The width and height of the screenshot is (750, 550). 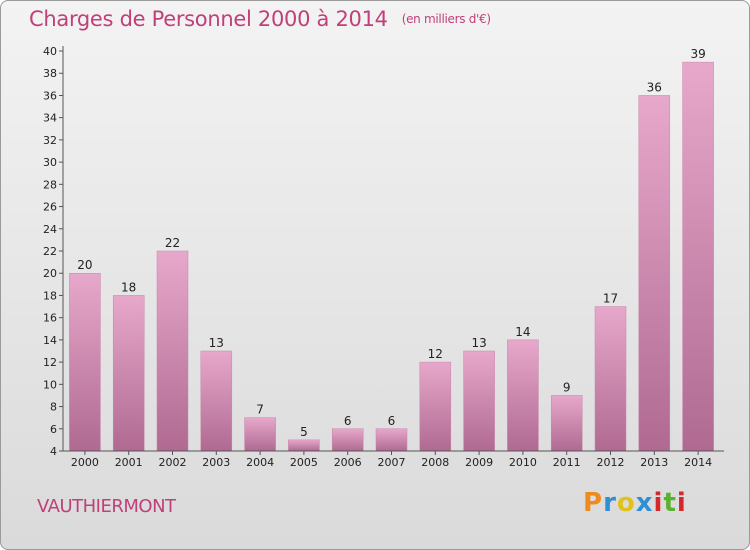 What do you see at coordinates (435, 354) in the screenshot?
I see `data-label-2008: 12` at bounding box center [435, 354].